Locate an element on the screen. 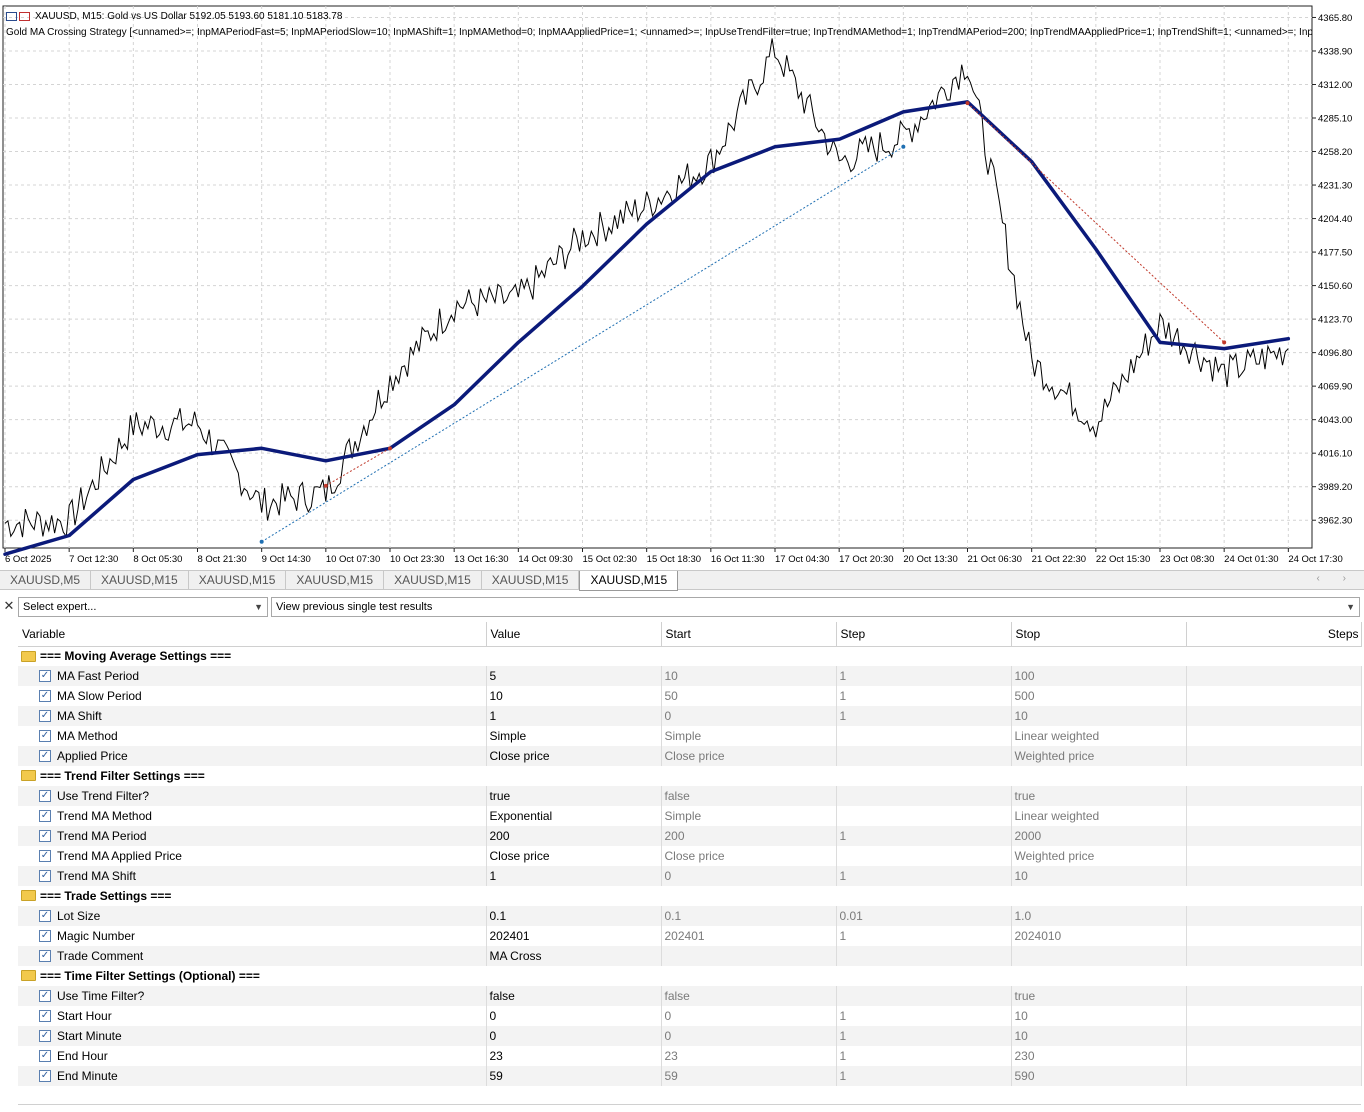 The height and width of the screenshot is (1112, 1364). stop-cell: 2024010 is located at coordinates (1099, 936).